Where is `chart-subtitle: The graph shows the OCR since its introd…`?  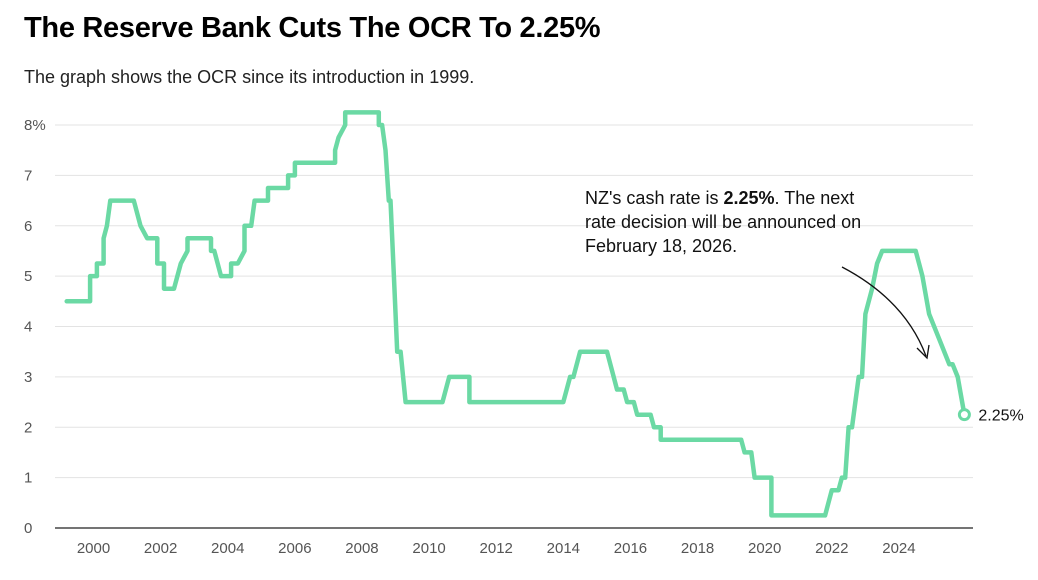
chart-subtitle: The graph shows the OCR since its introd… is located at coordinates (249, 77).